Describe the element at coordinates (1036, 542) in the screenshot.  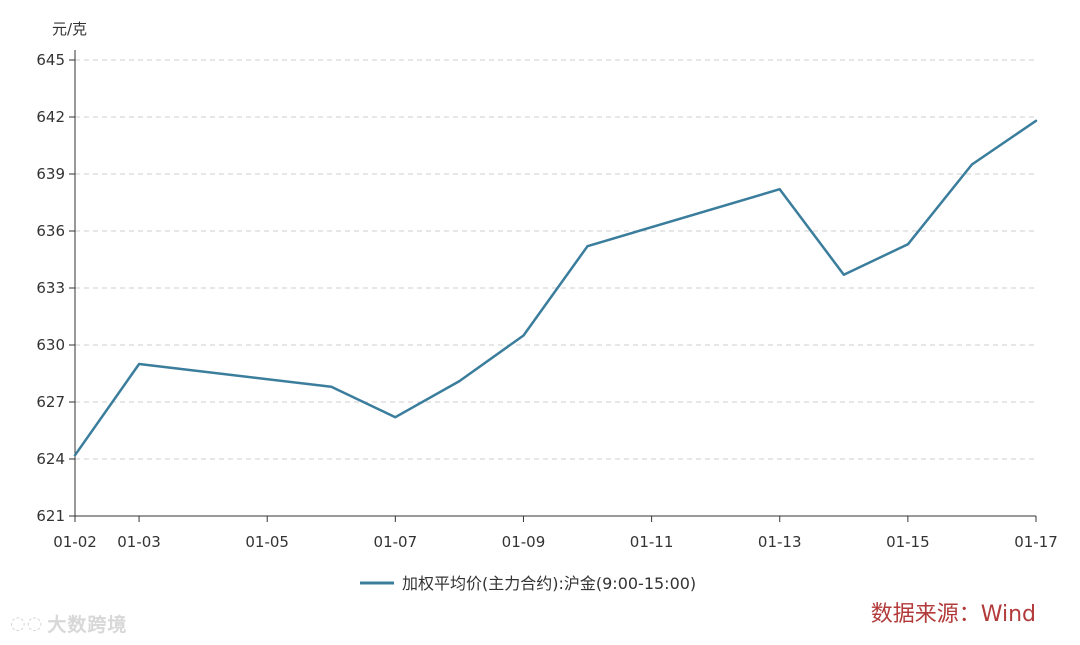
I see `x-tick-label: 01-17` at that location.